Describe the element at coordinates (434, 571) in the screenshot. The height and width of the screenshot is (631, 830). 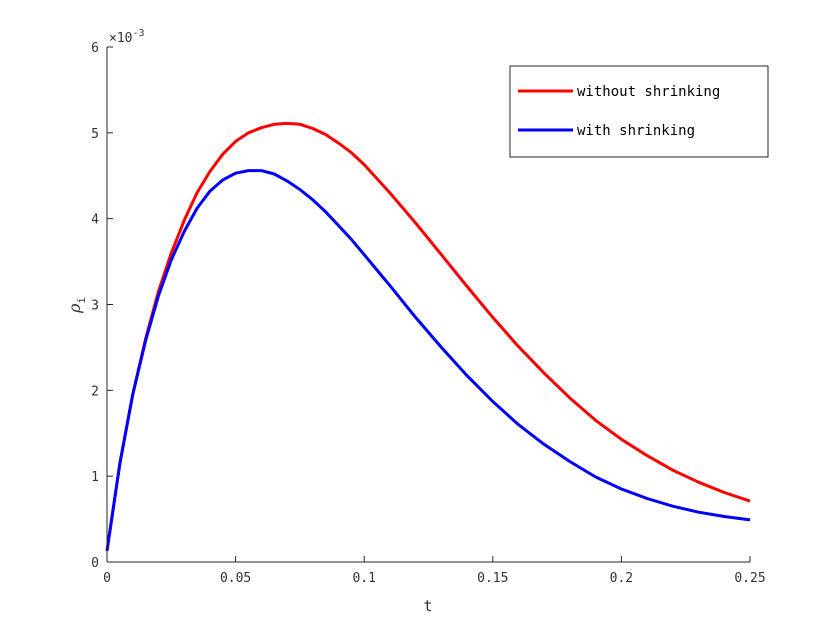
I see `x-ticks: 0 0.05 0.1 0.15 0.2 0.25` at that location.